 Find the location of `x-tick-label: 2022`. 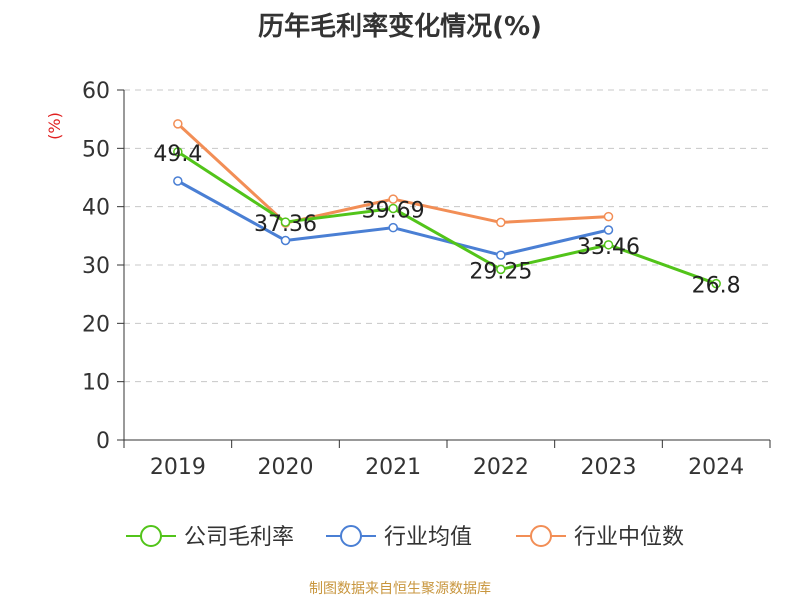

x-tick-label: 2022 is located at coordinates (501, 467).